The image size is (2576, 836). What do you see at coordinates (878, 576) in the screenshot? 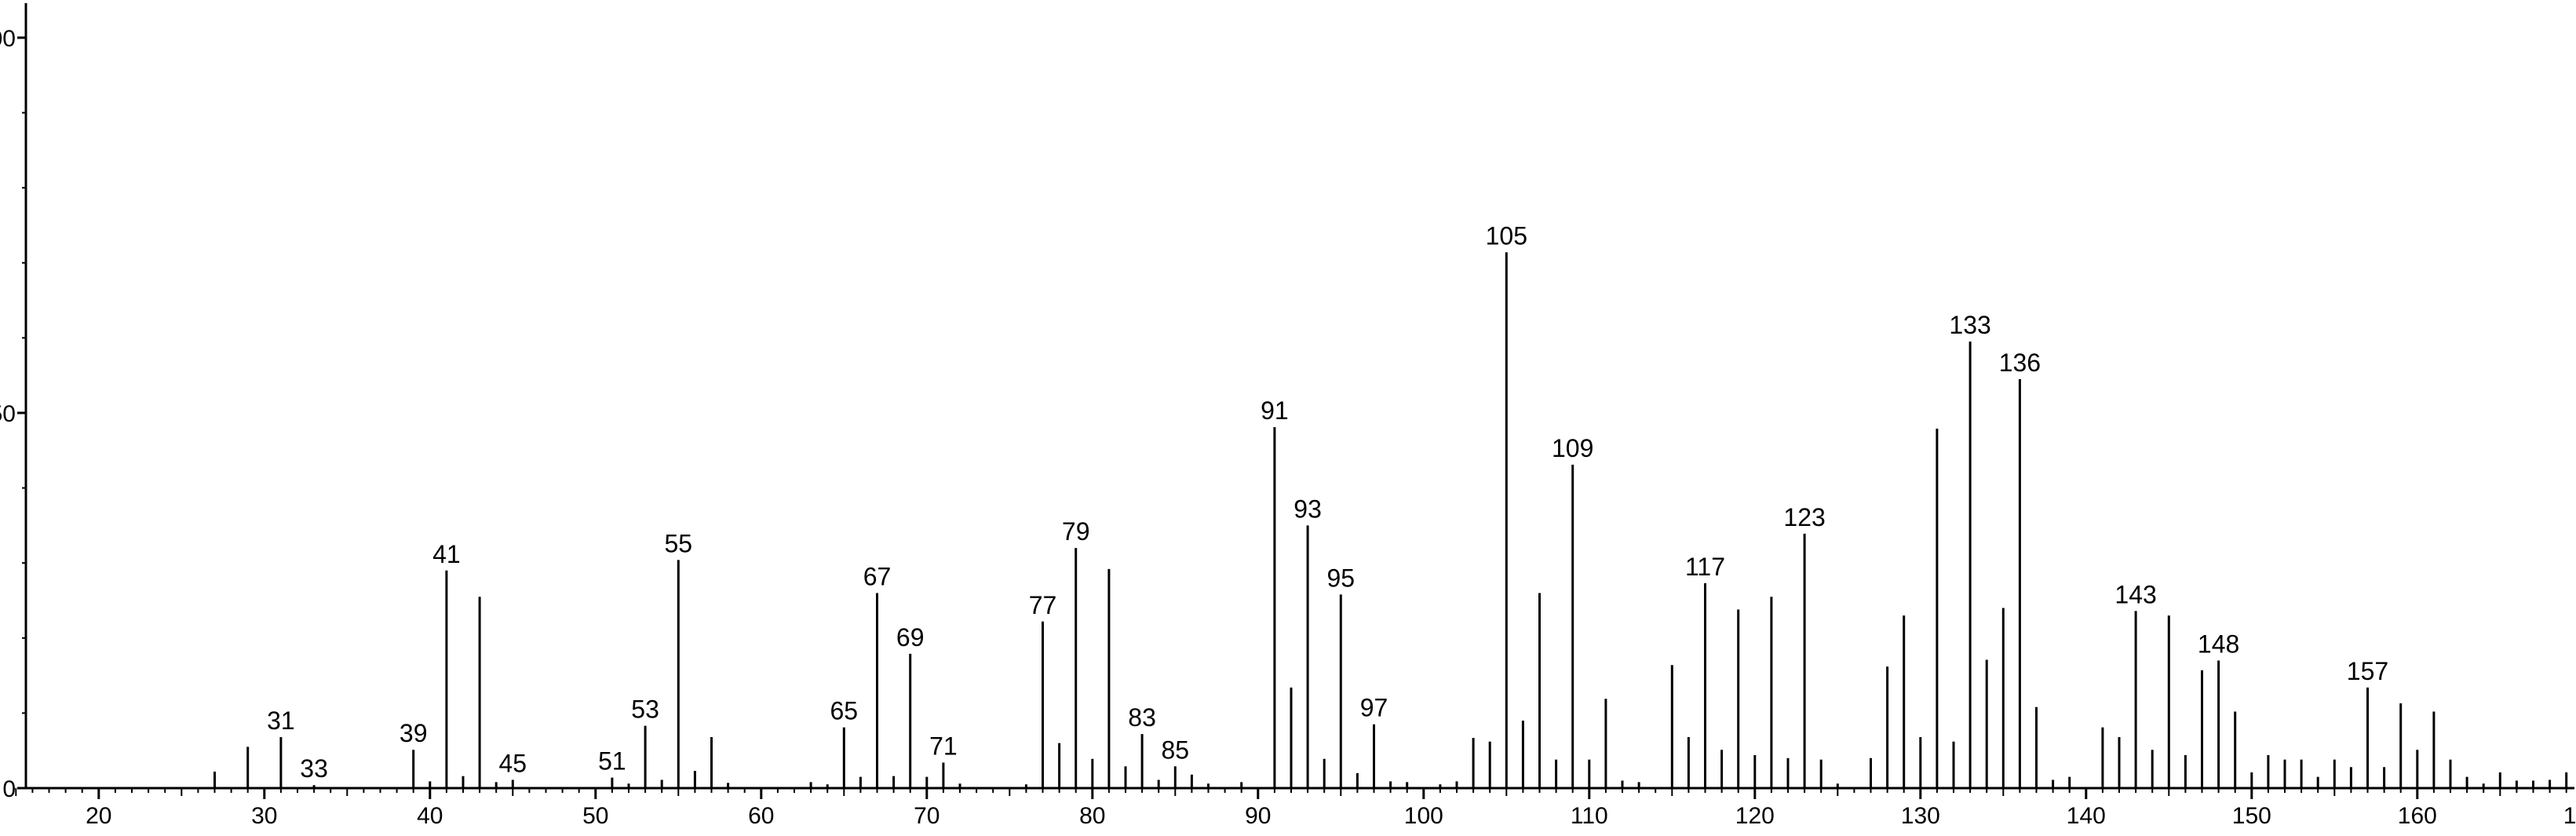
I see `peak-label: 67` at bounding box center [878, 576].